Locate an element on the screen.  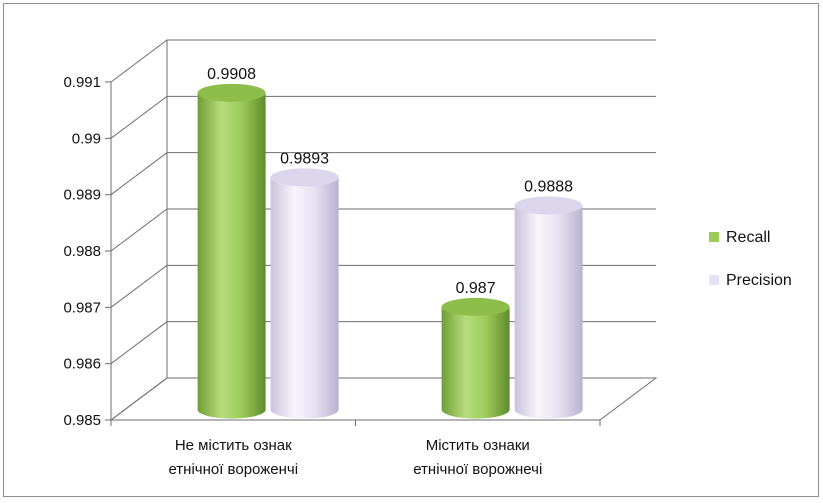
y-tick-label: 0.989 is located at coordinates (82, 195).